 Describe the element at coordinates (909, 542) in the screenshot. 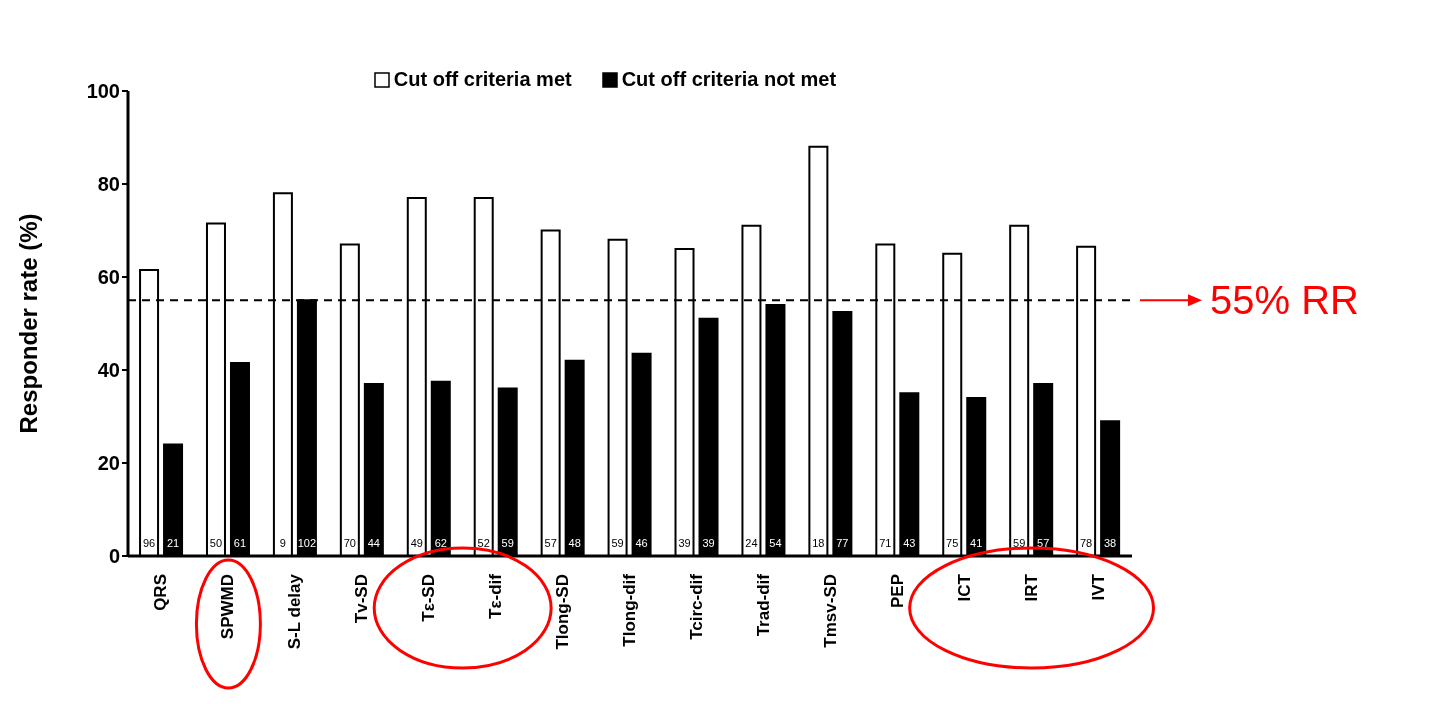

I see `annotation: 43` at that location.